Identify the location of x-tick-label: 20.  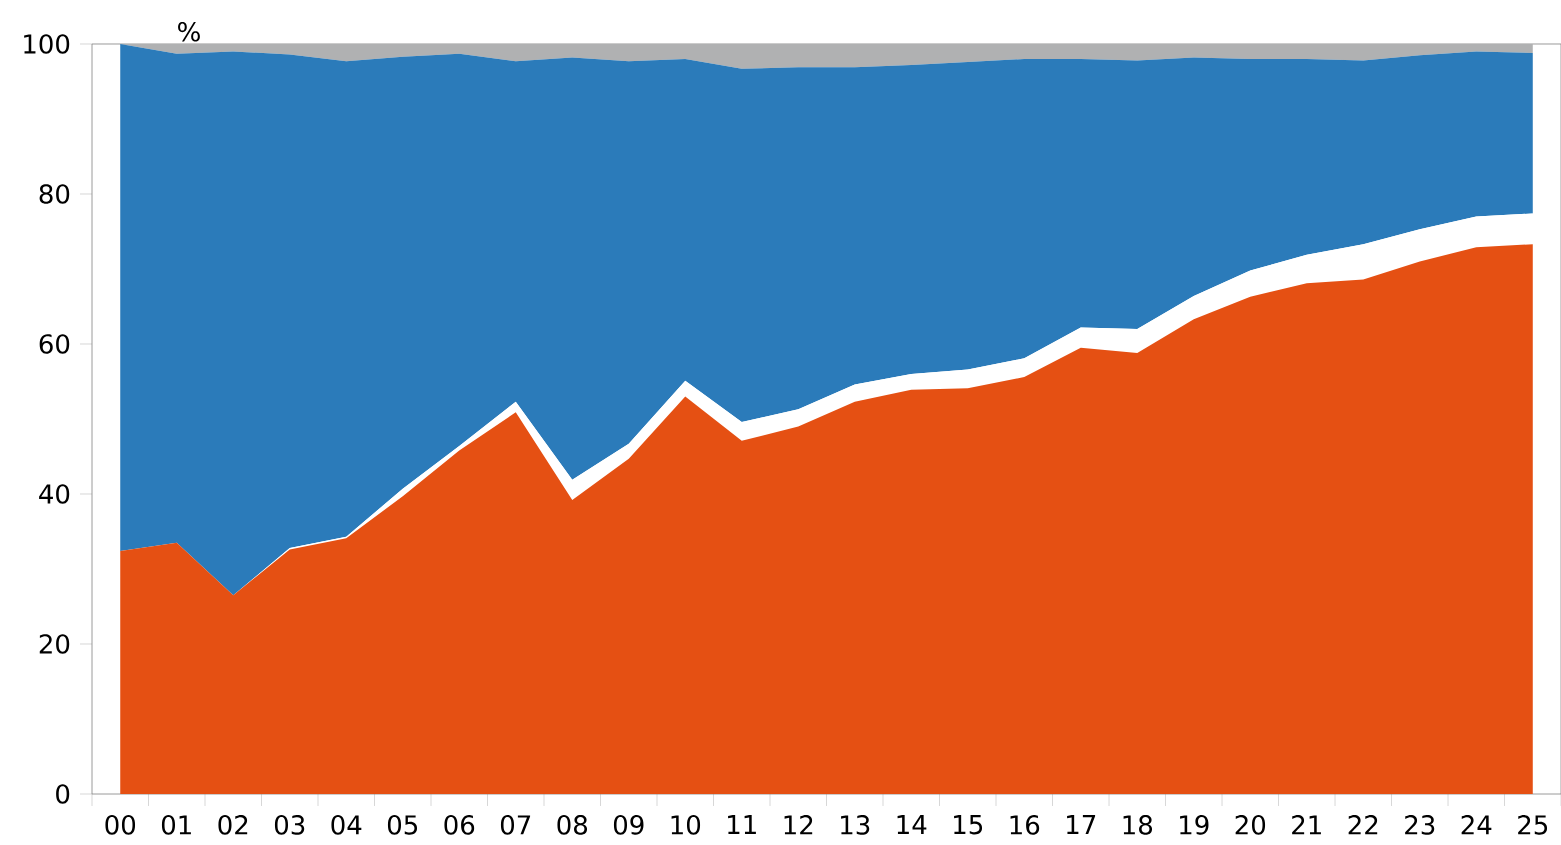
(1250, 825).